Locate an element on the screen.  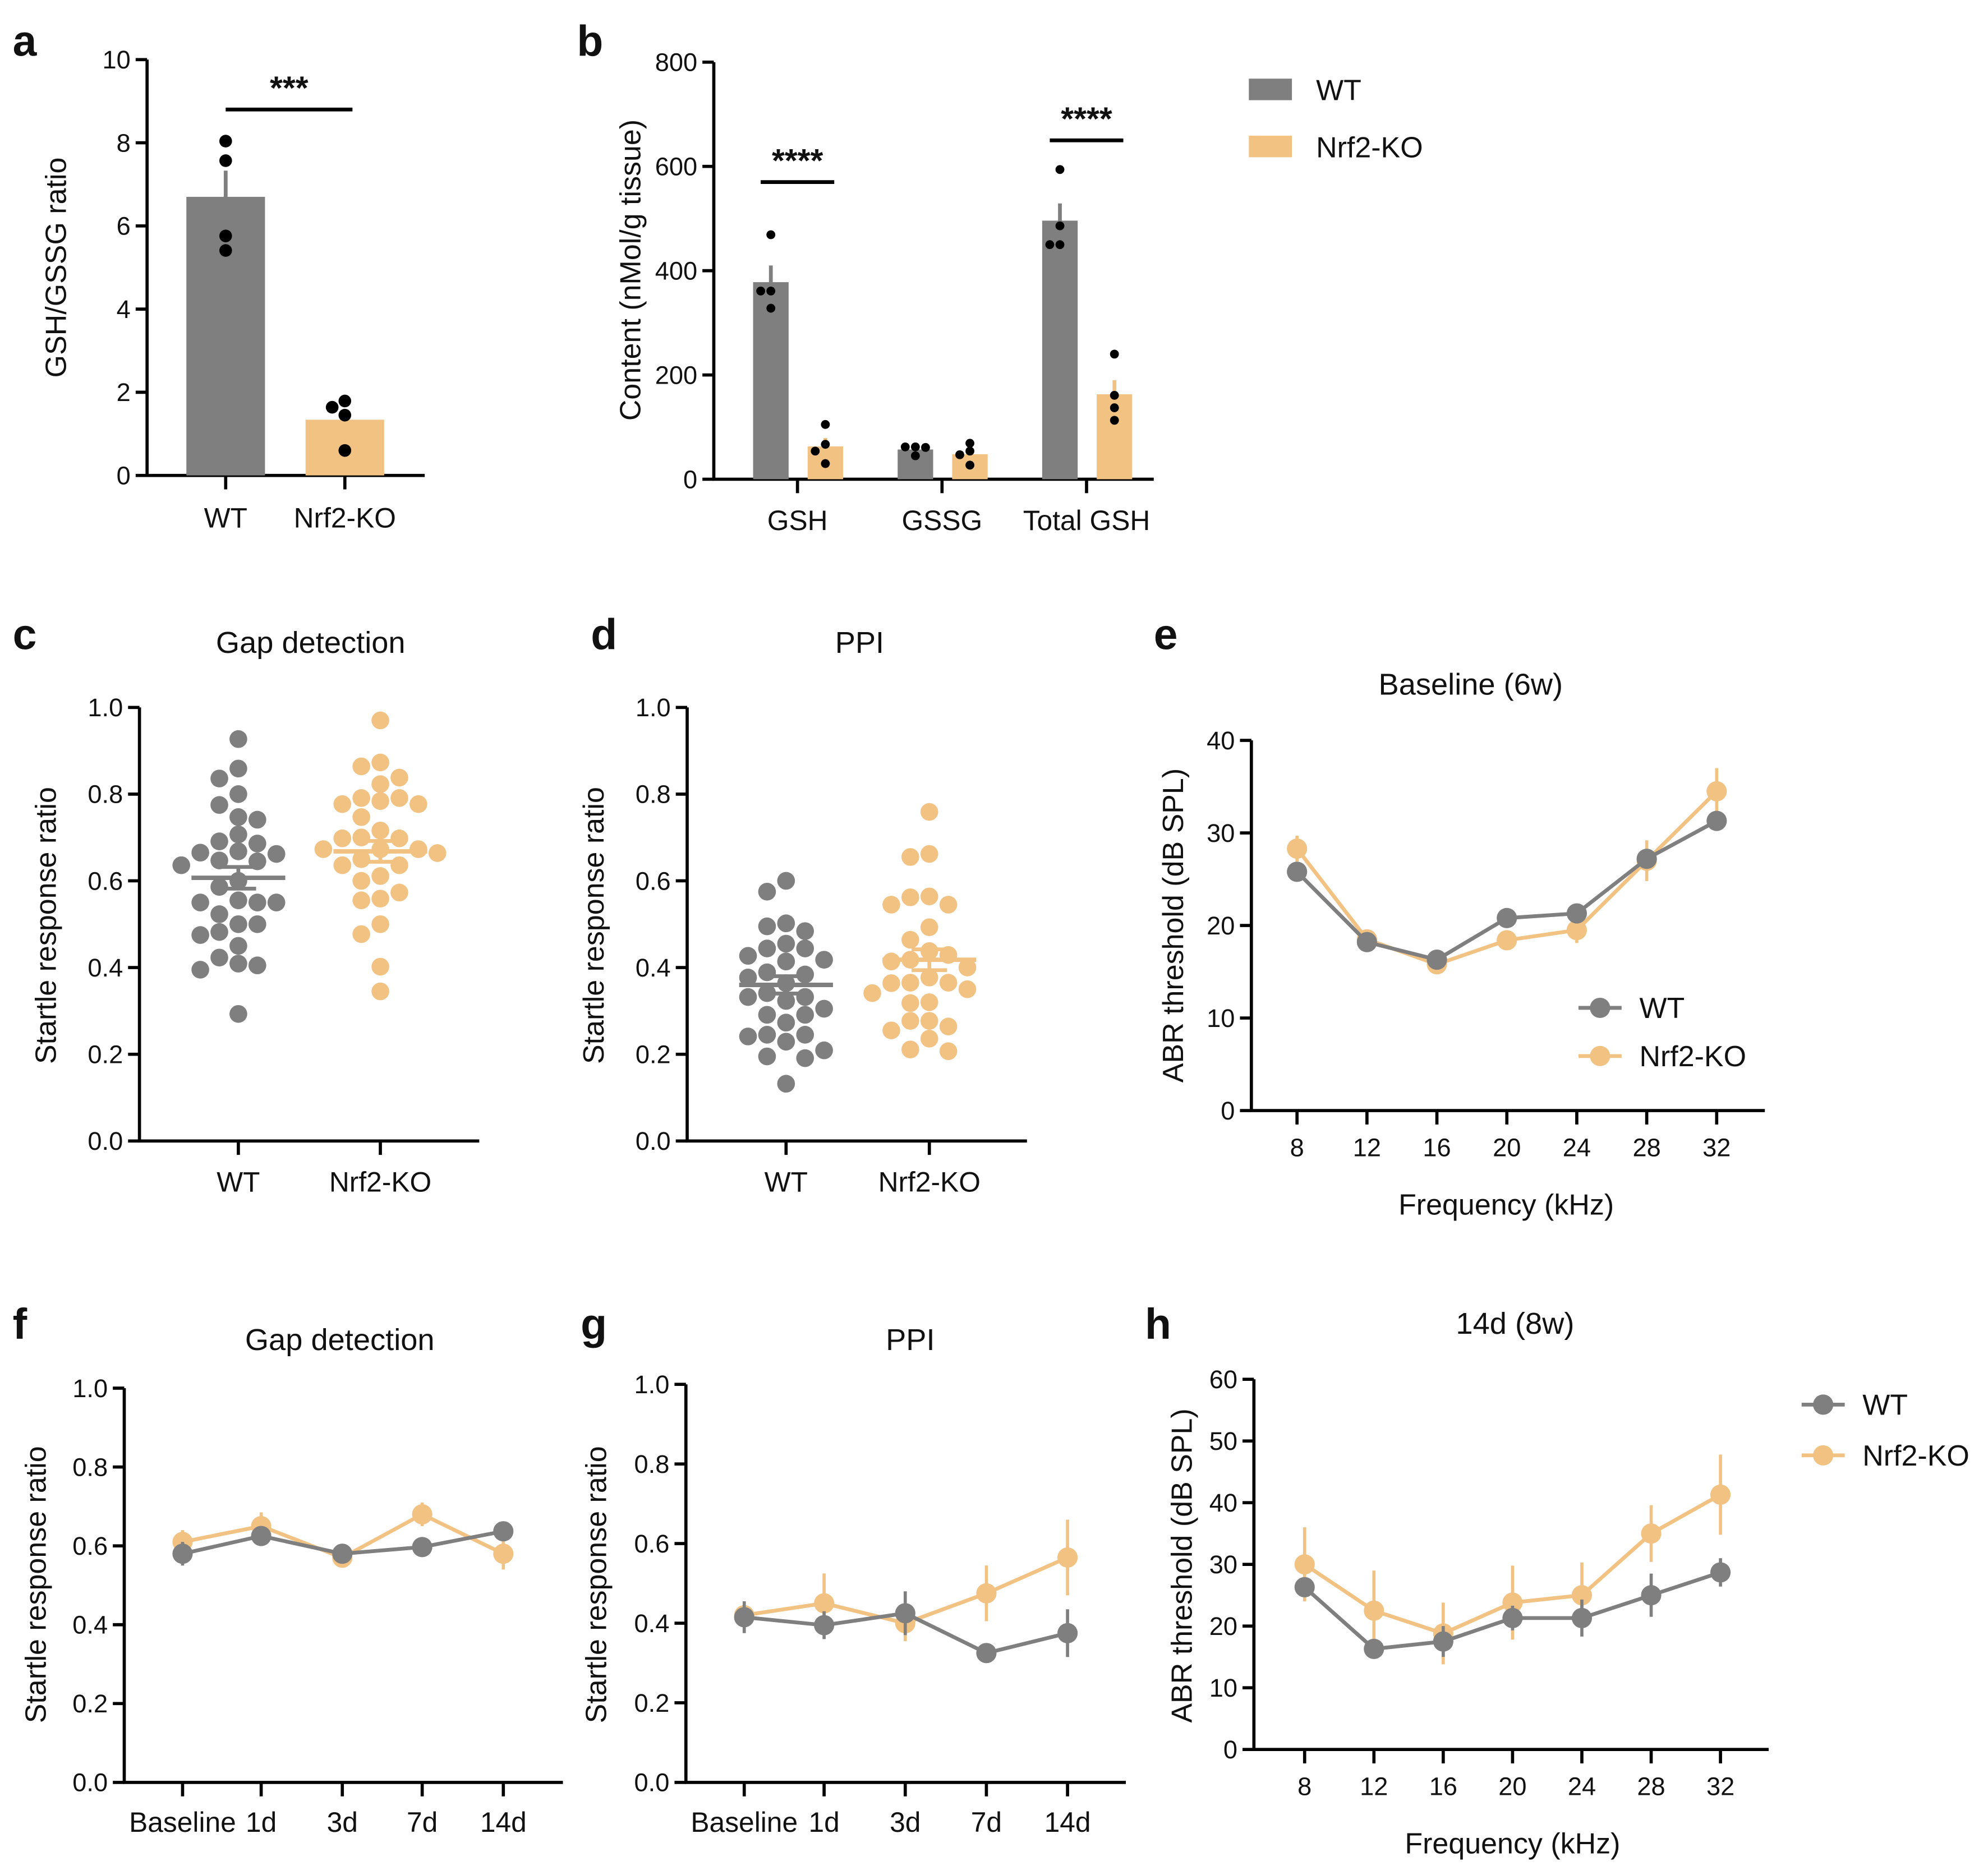
panel-letter: g is located at coordinates (594, 1324).